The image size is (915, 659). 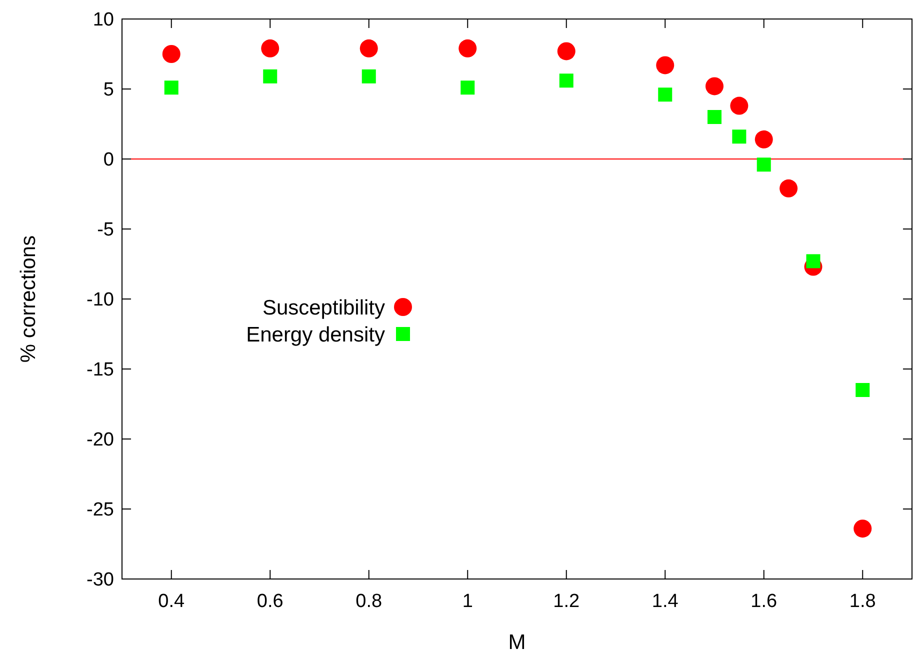 What do you see at coordinates (103, 20) in the screenshot?
I see `y-tick-label: 10` at bounding box center [103, 20].